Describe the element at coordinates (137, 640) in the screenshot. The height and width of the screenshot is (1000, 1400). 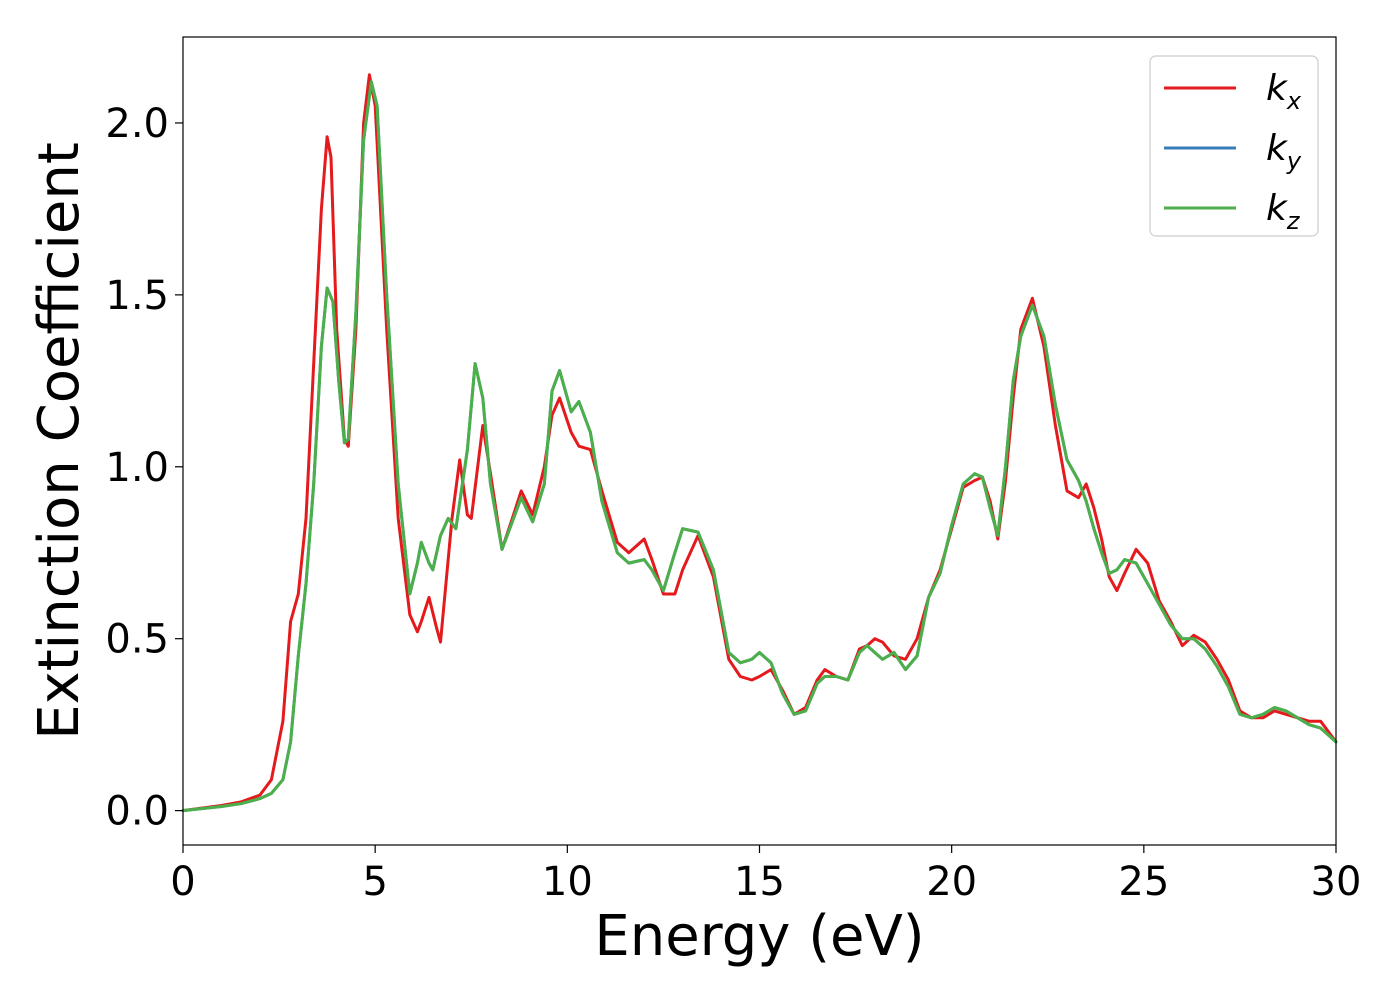
I see `y-tick-label: 0.5` at that location.